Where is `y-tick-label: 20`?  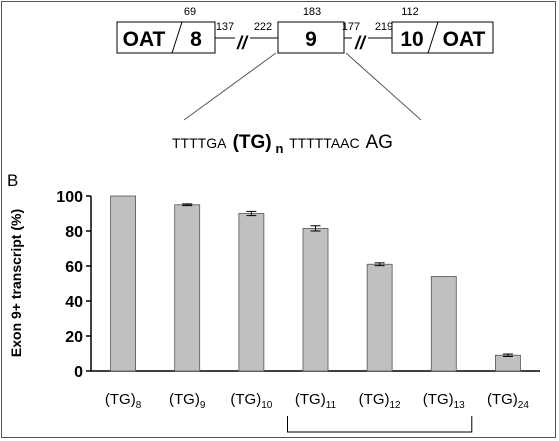 y-tick-label: 20 is located at coordinates (74, 337).